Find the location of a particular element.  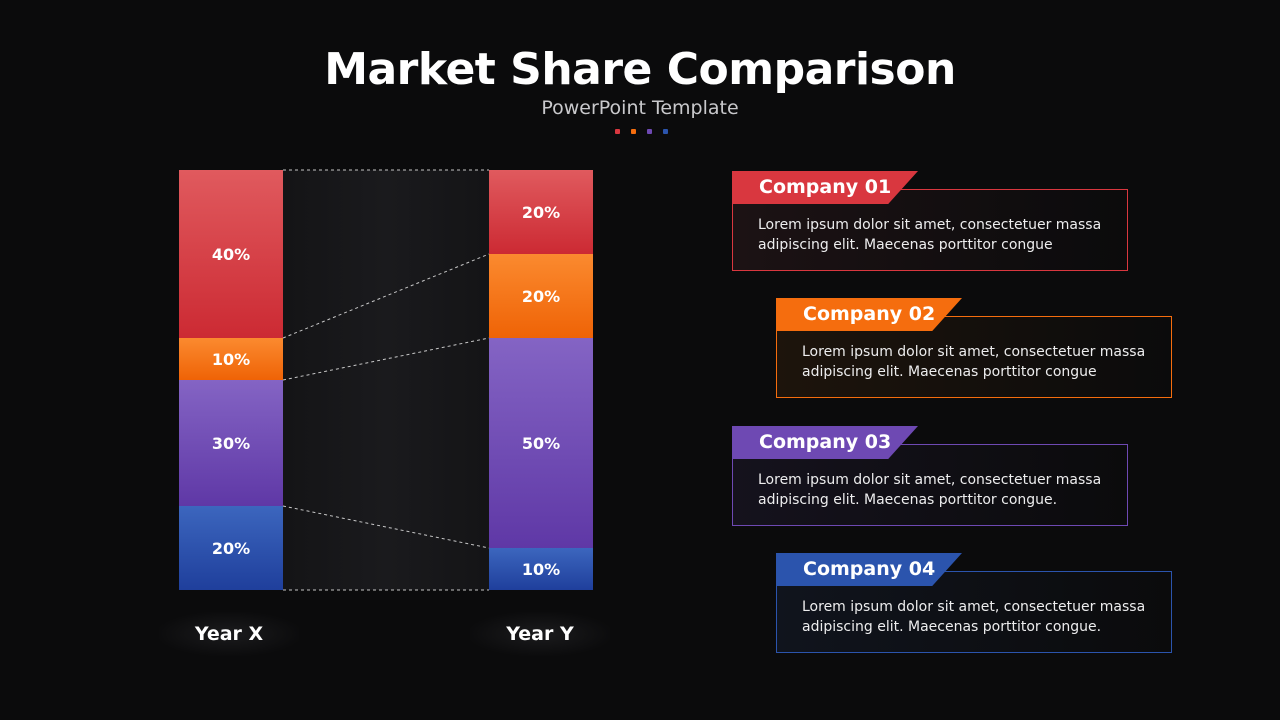

card-header-tab: Company 04 is located at coordinates (869, 569).